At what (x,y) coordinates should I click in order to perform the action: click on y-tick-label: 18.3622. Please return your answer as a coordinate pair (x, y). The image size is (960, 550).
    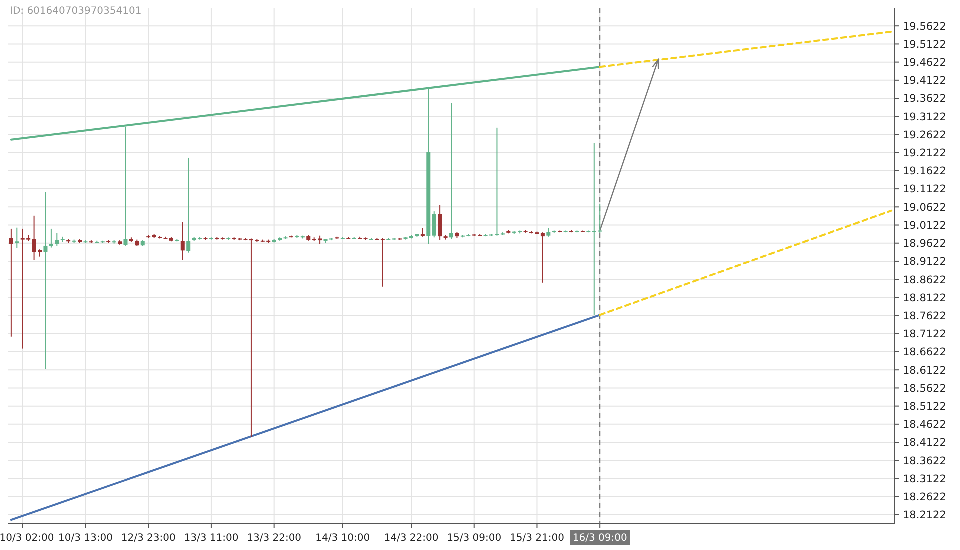
    Looking at the image, I should click on (924, 461).